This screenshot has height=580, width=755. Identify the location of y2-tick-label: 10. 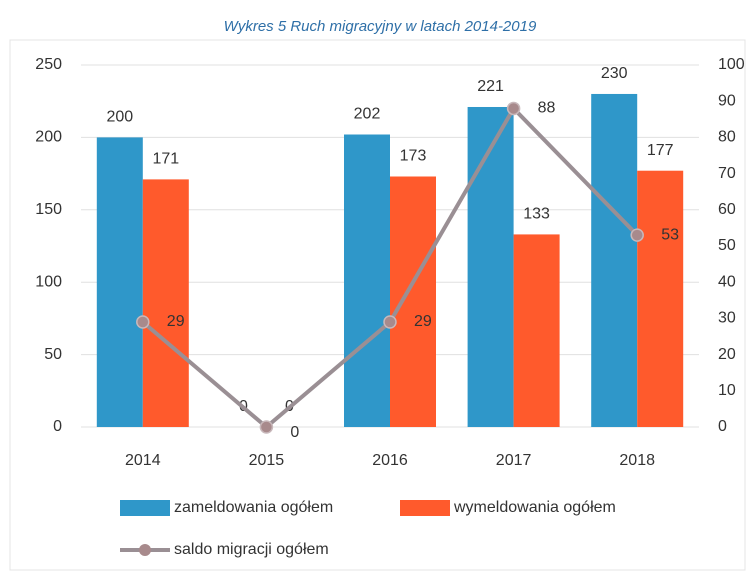
(727, 390).